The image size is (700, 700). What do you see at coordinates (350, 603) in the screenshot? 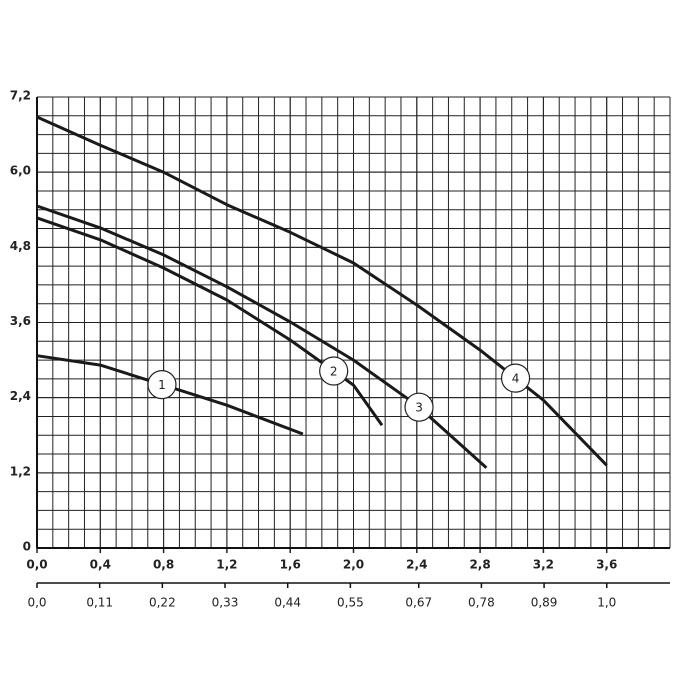
I see `x2-tick-label: 0,55` at bounding box center [350, 603].